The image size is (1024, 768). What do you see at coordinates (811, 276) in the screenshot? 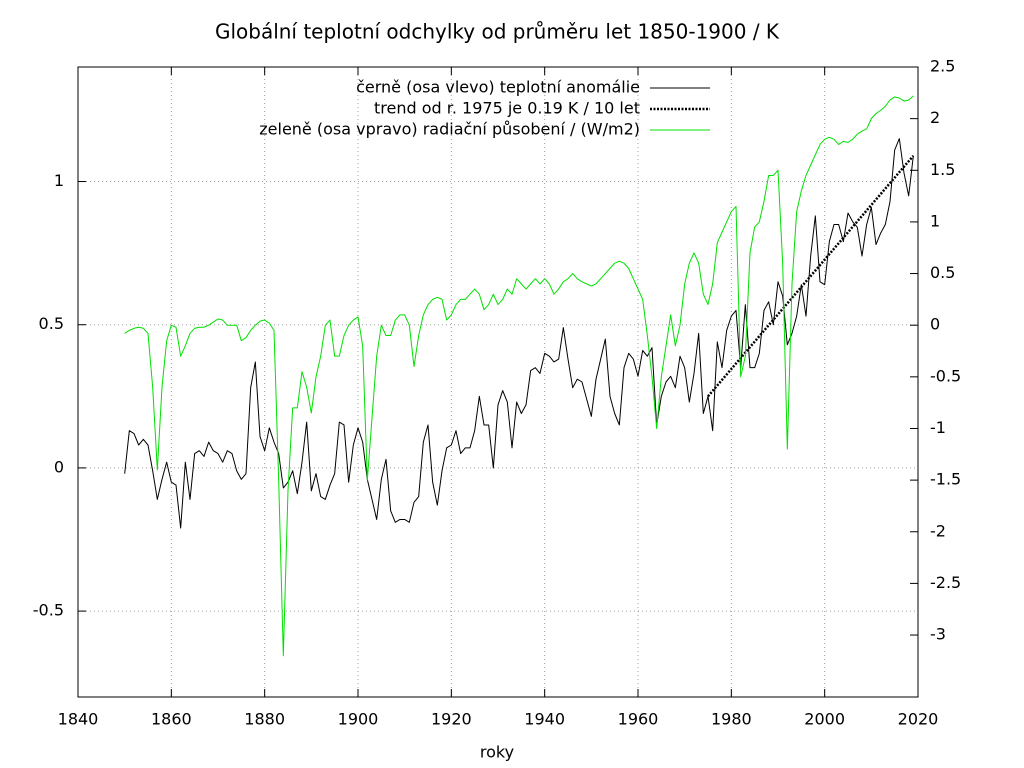
I see `data-line` at bounding box center [811, 276].